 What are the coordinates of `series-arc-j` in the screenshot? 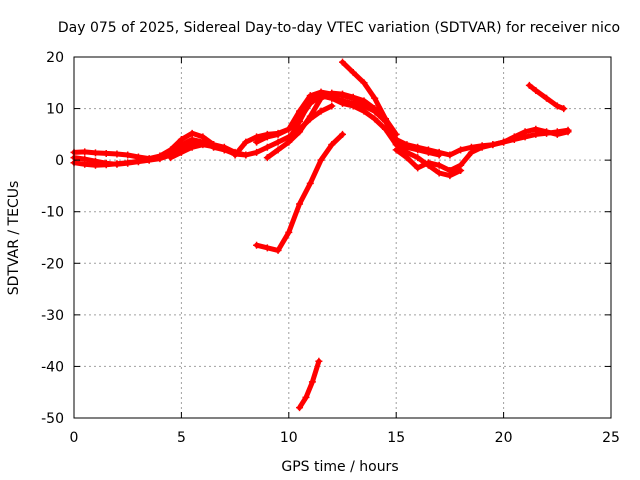 It's located at (482, 149).